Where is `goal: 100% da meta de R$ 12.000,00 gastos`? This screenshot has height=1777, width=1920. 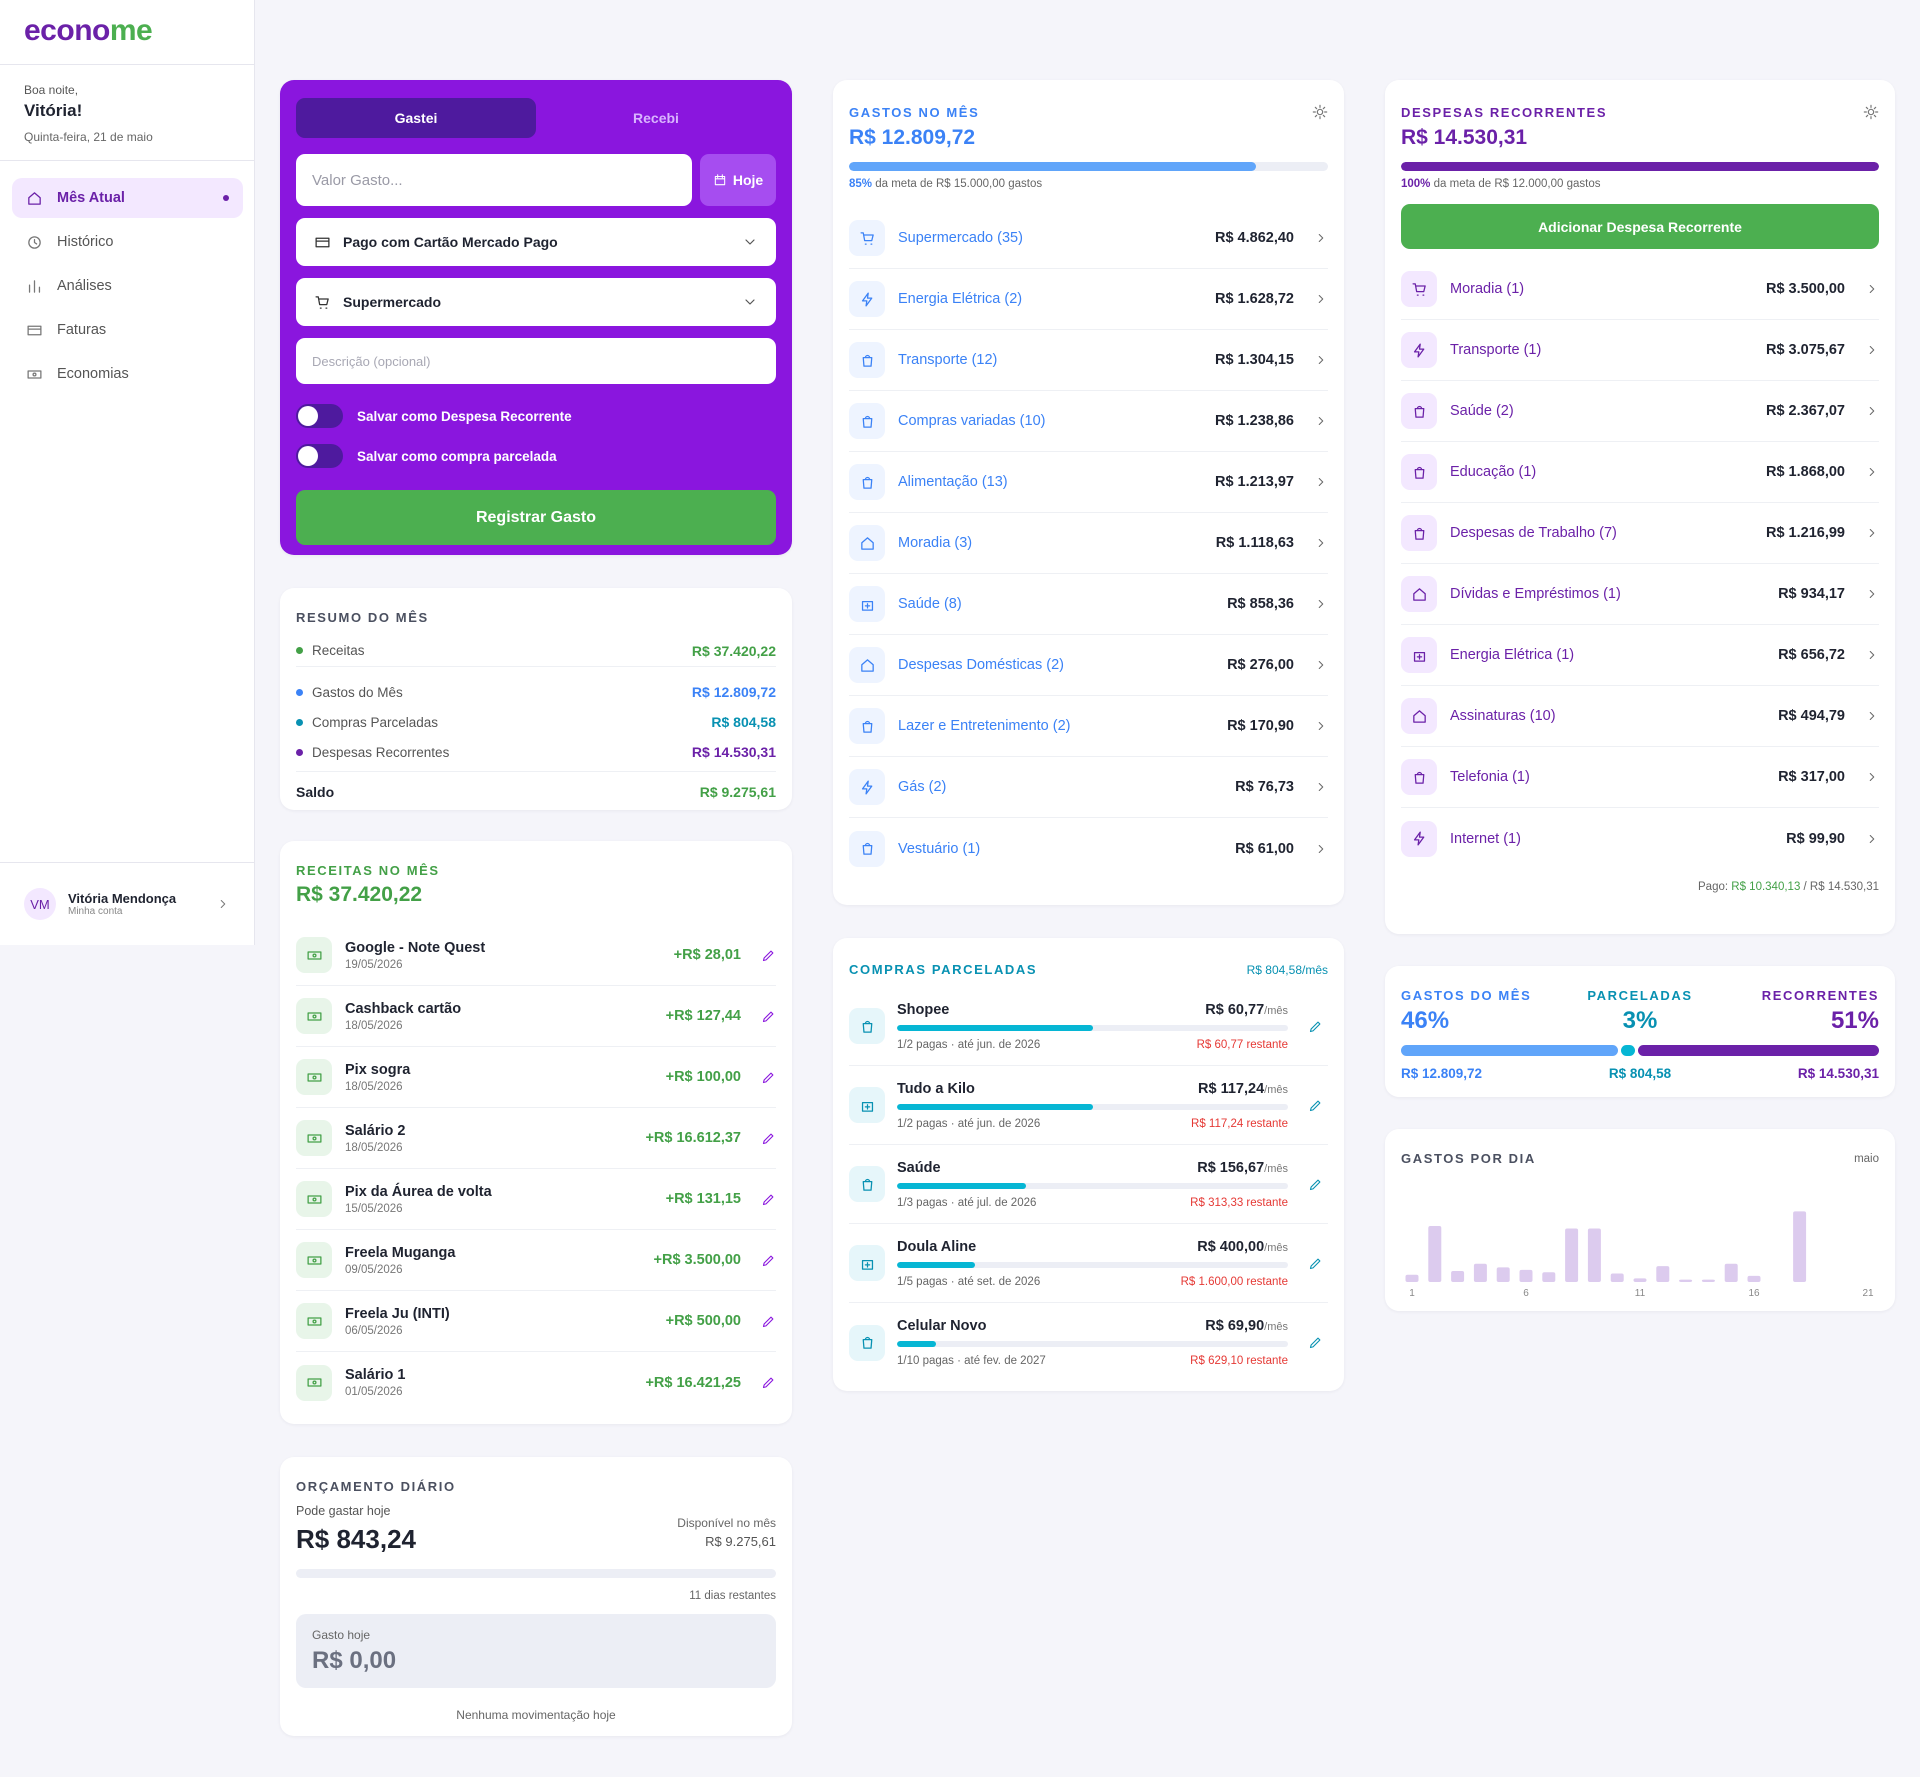 goal: 100% da meta de R$ 12.000,00 gastos is located at coordinates (1640, 184).